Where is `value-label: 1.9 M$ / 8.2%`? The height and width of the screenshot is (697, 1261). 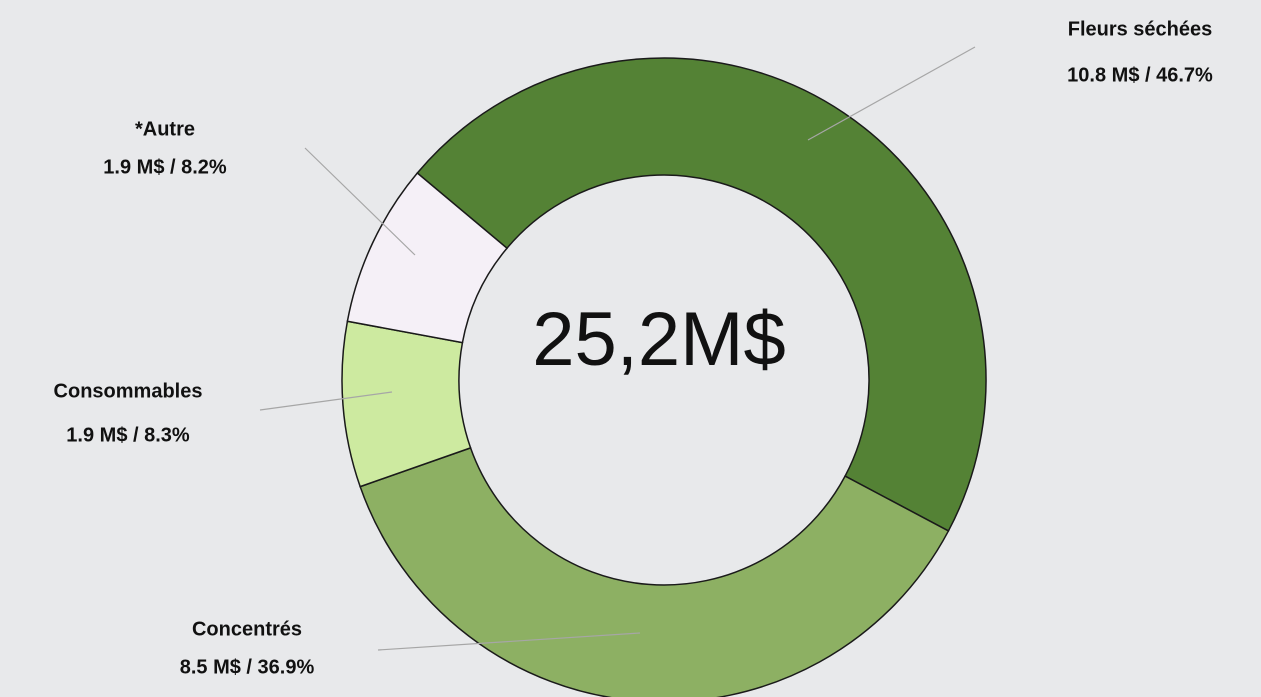 value-label: 1.9 M$ / 8.2% is located at coordinates (165, 167).